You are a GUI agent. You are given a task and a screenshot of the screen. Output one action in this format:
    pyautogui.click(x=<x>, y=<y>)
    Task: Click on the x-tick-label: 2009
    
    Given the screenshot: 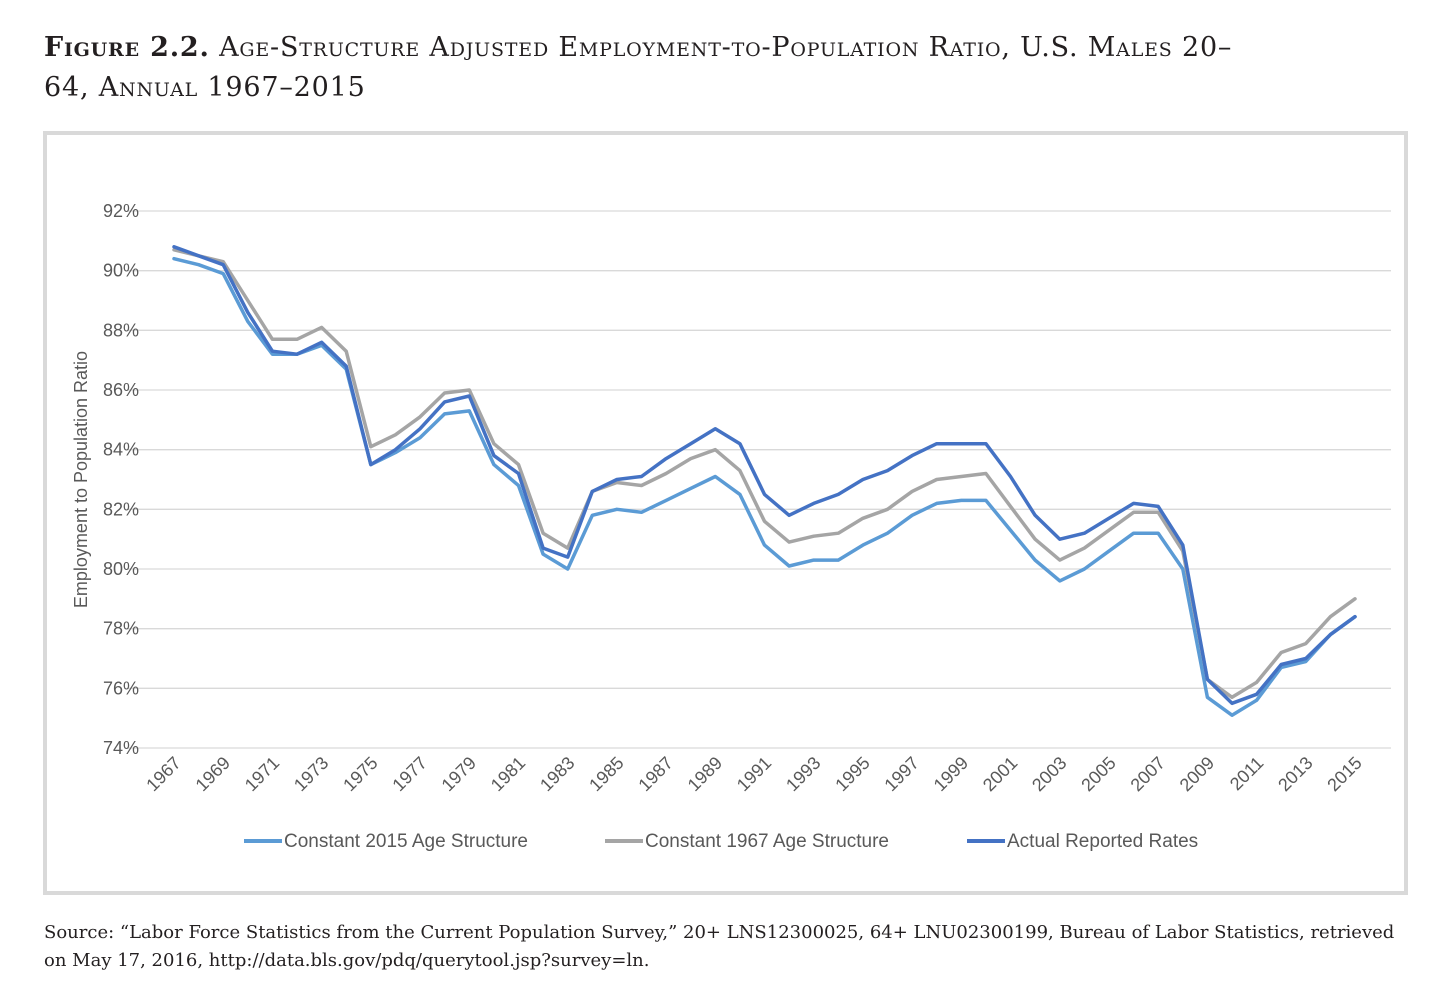 What is the action you would take?
    pyautogui.click(x=1197, y=774)
    